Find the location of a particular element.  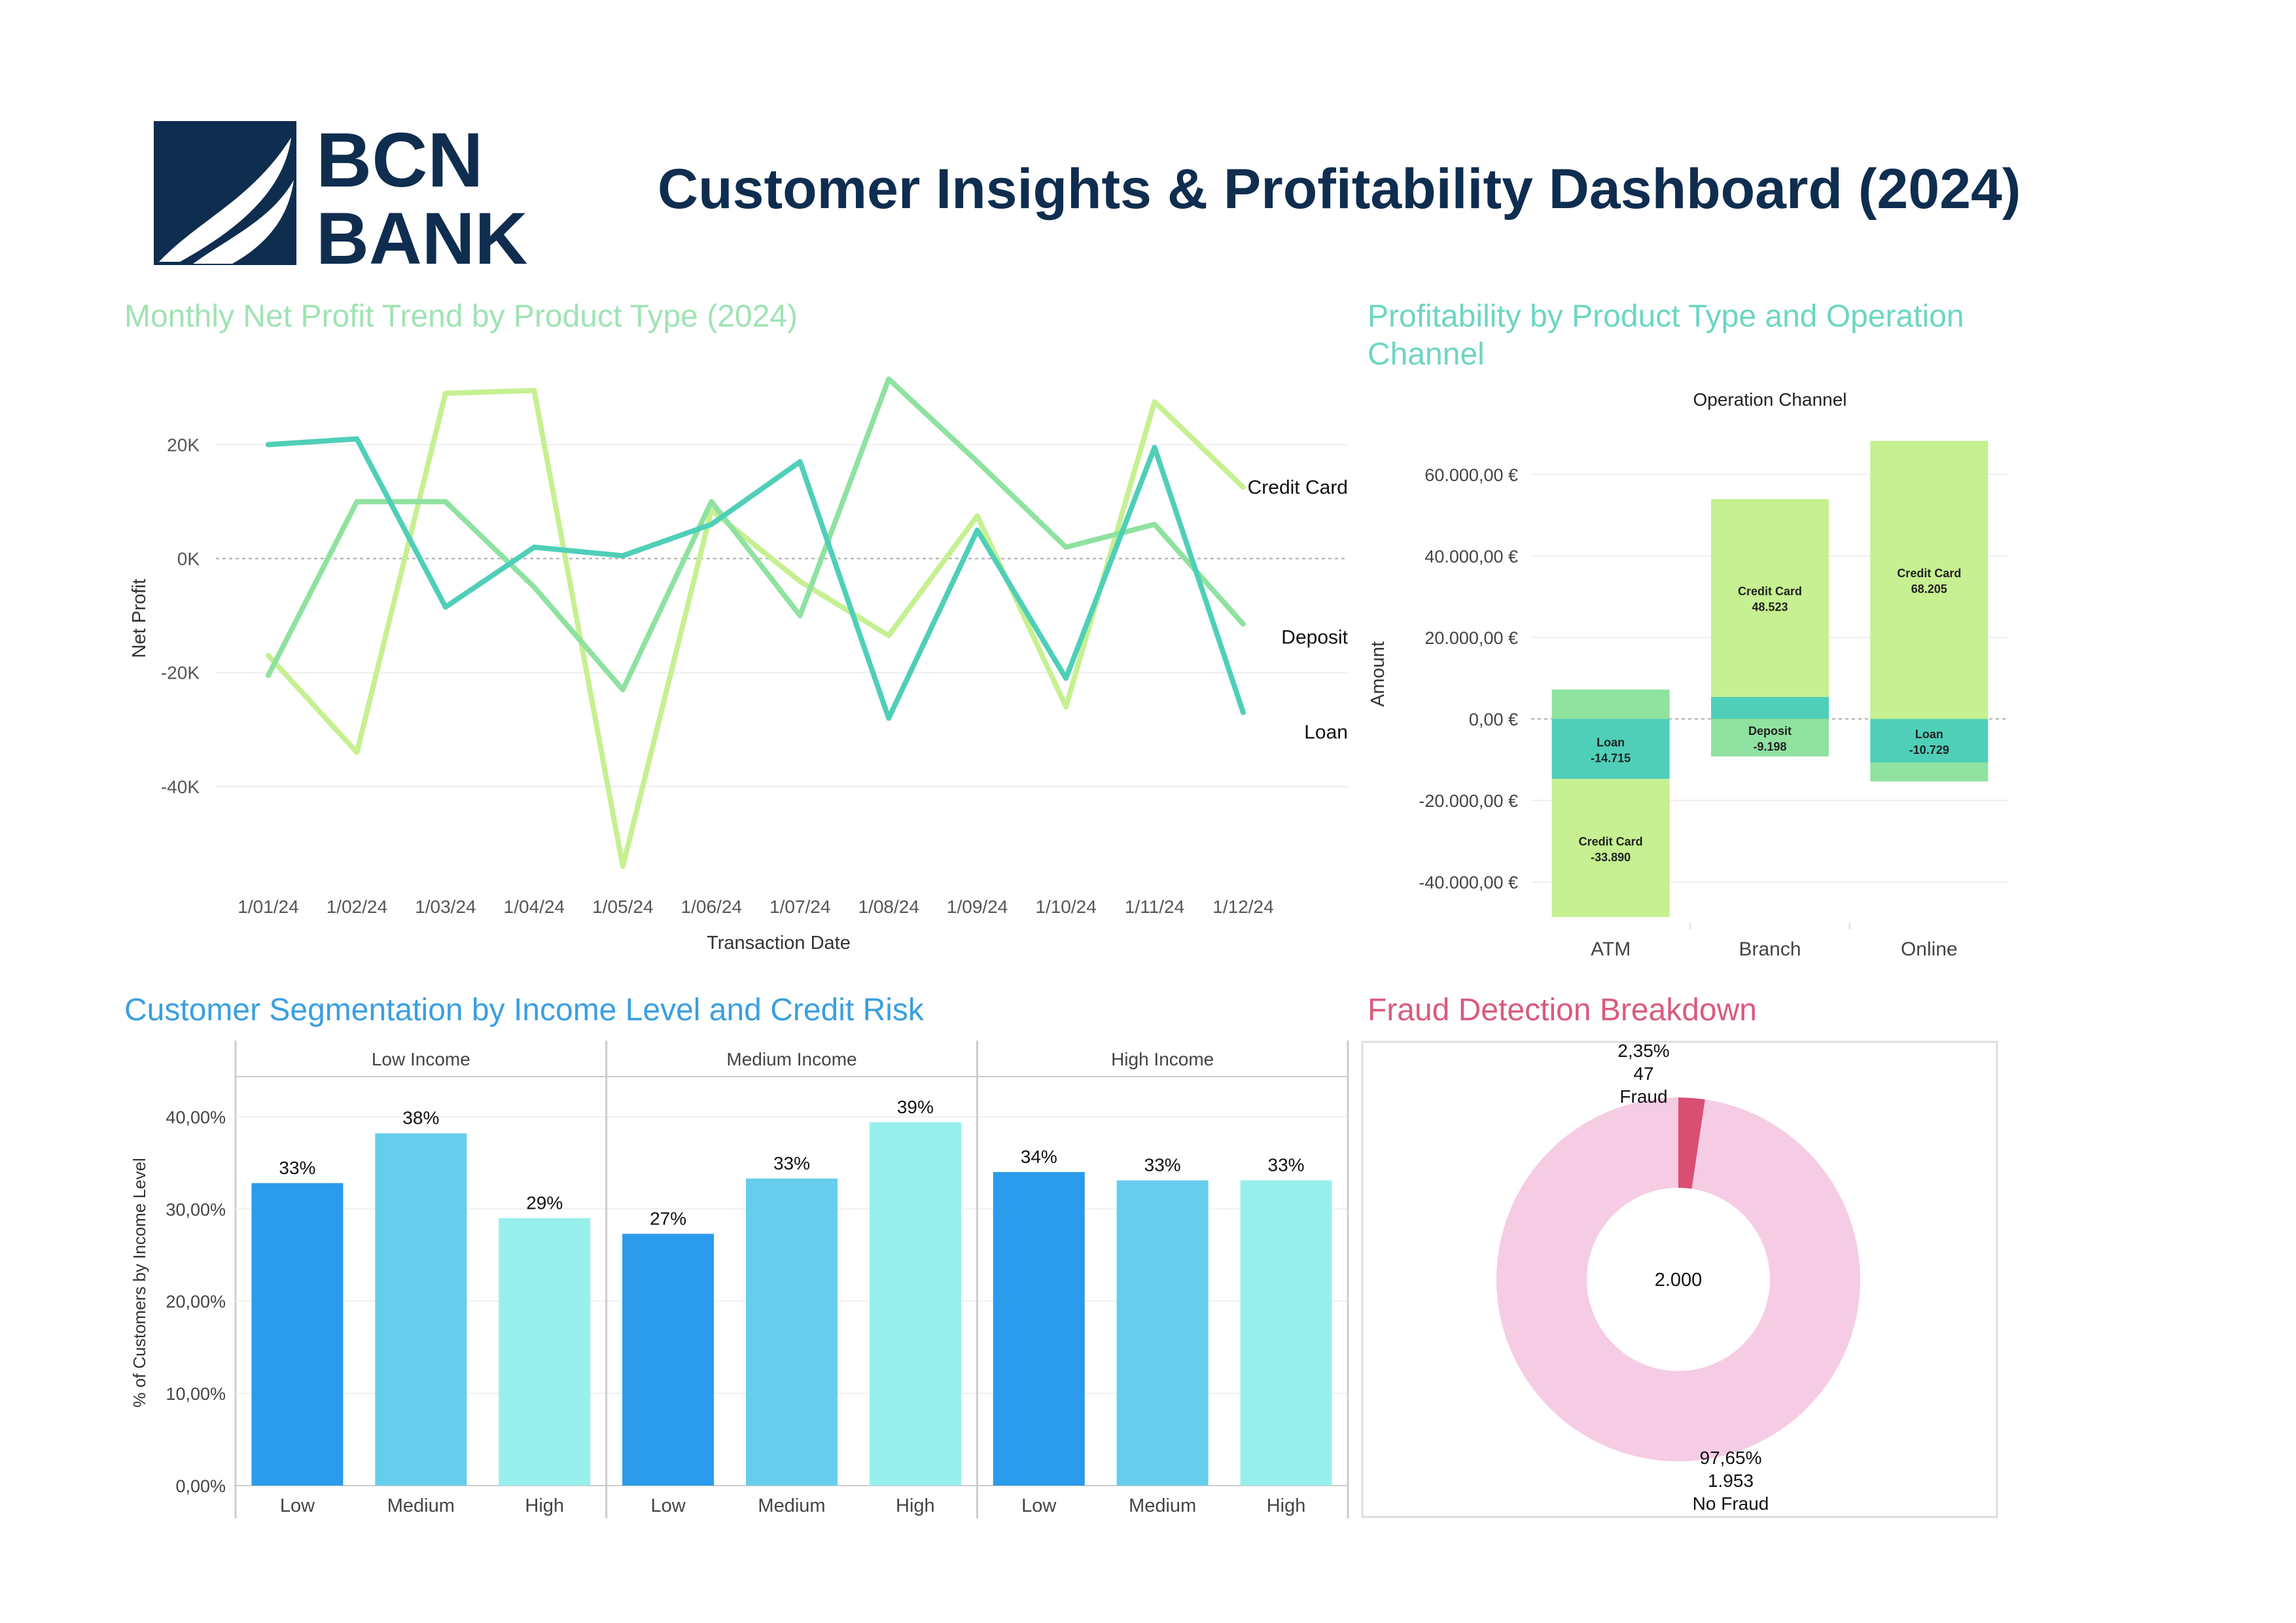

segment-value-label: 48.523 is located at coordinates (1770, 607).